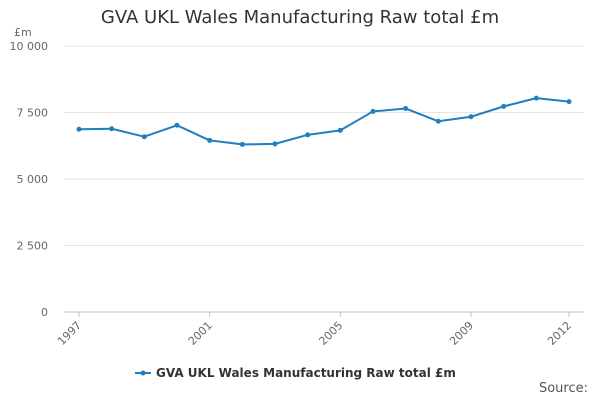 This screenshot has width=600, height=400. I want to click on legend: GVA UKL Wales Manufacturing Raw total £m, so click(295, 373).